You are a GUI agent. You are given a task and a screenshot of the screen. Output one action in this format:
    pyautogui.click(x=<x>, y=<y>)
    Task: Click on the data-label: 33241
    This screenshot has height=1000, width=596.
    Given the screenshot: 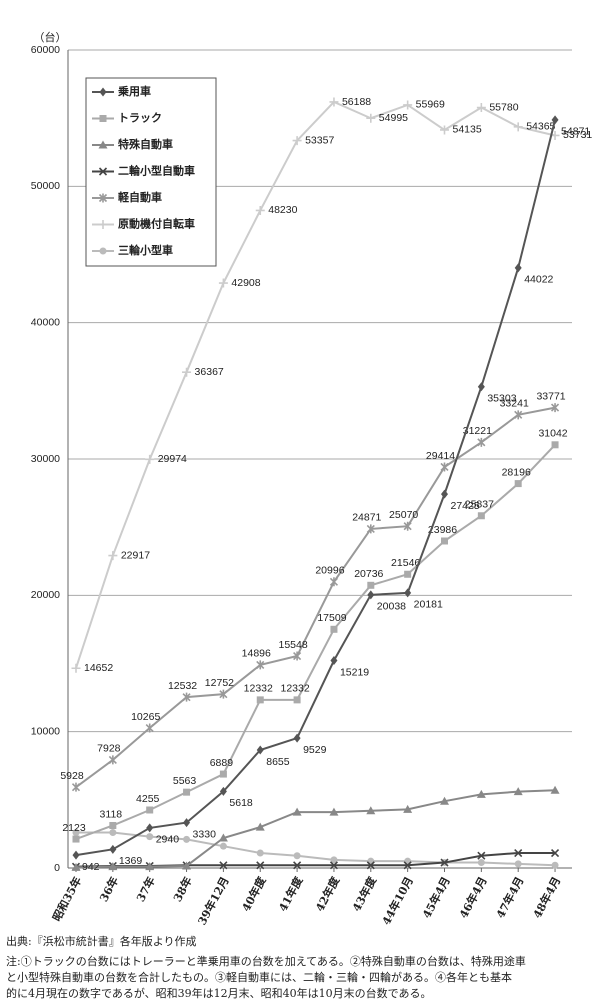 What is the action you would take?
    pyautogui.click(x=514, y=404)
    